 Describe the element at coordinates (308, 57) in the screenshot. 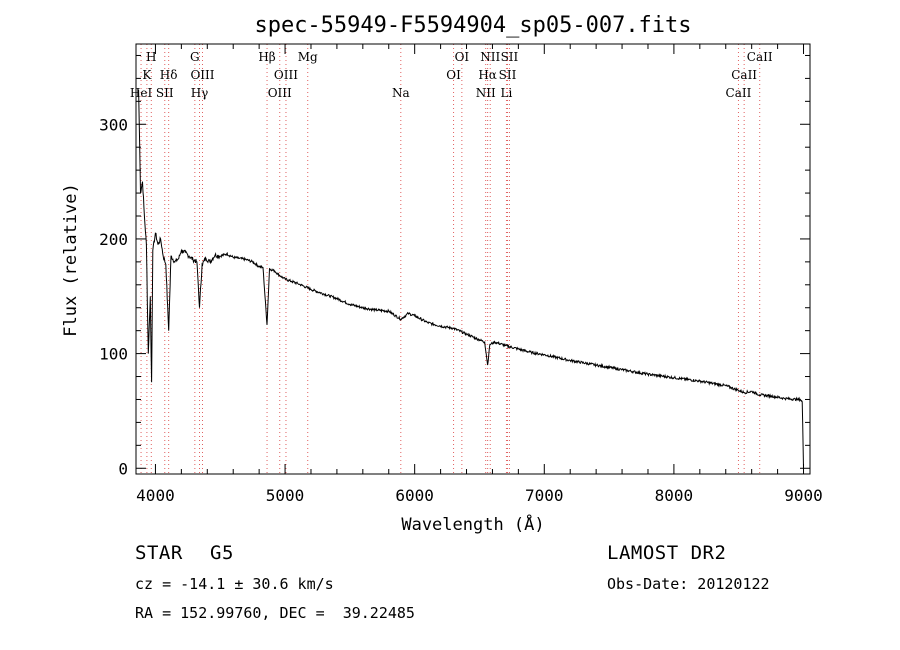

I see `line-label-11: Mg` at that location.